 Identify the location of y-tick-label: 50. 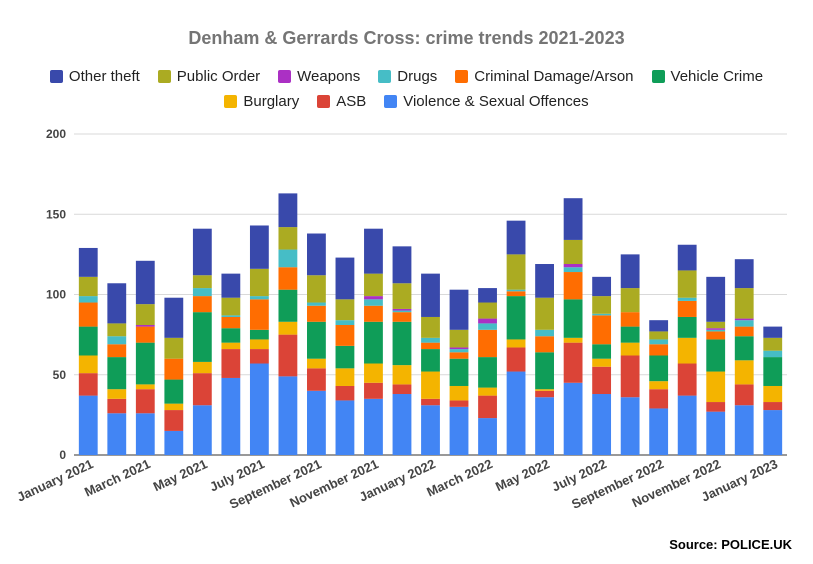
(60, 375).